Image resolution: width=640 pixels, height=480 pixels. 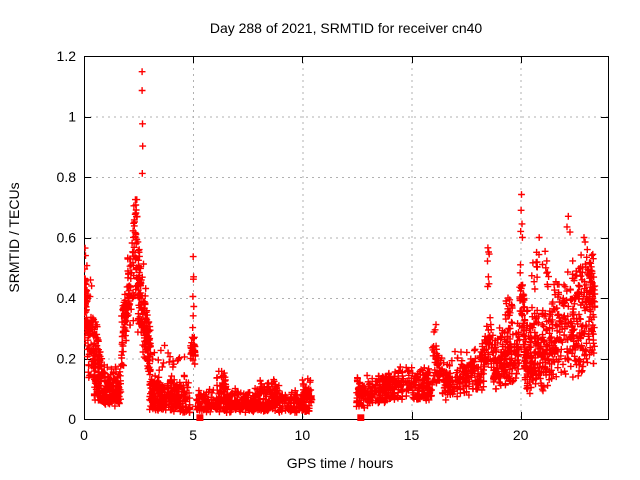 I want to click on x-tick-label: 10, so click(x=303, y=435).